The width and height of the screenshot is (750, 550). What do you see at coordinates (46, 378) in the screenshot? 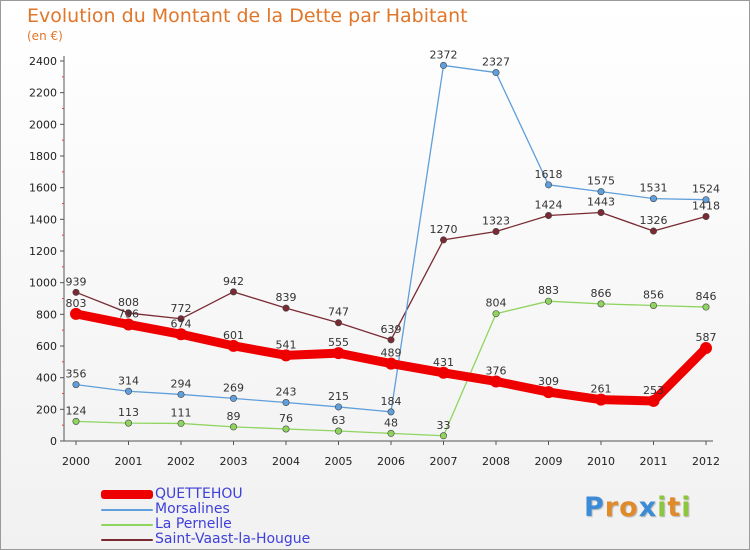
I see `y-tick-label: 400` at bounding box center [46, 378].